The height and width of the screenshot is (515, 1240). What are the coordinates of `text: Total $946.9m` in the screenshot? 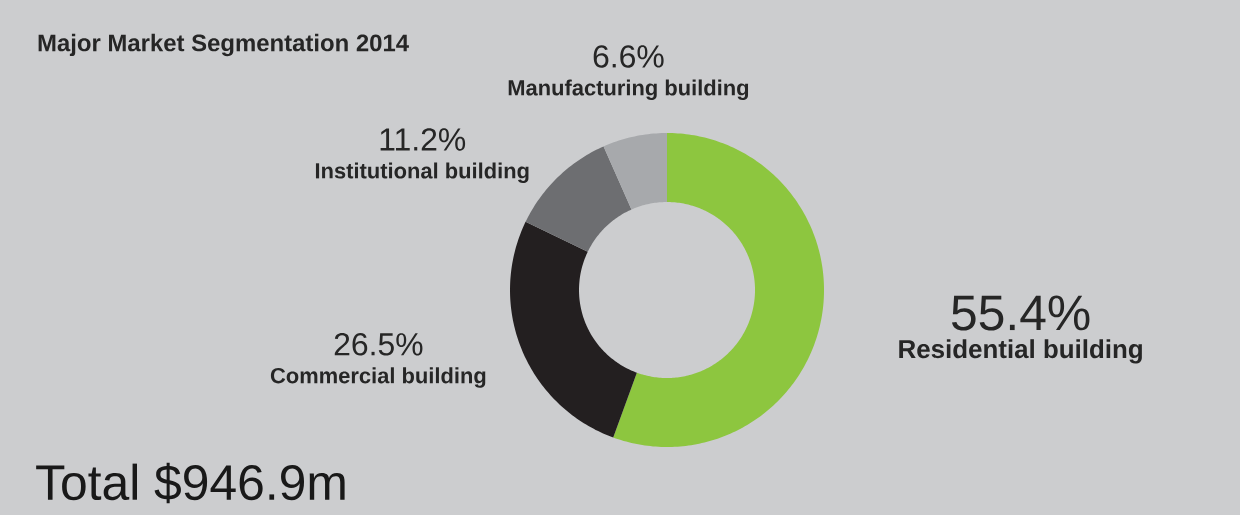 It's located at (190, 483).